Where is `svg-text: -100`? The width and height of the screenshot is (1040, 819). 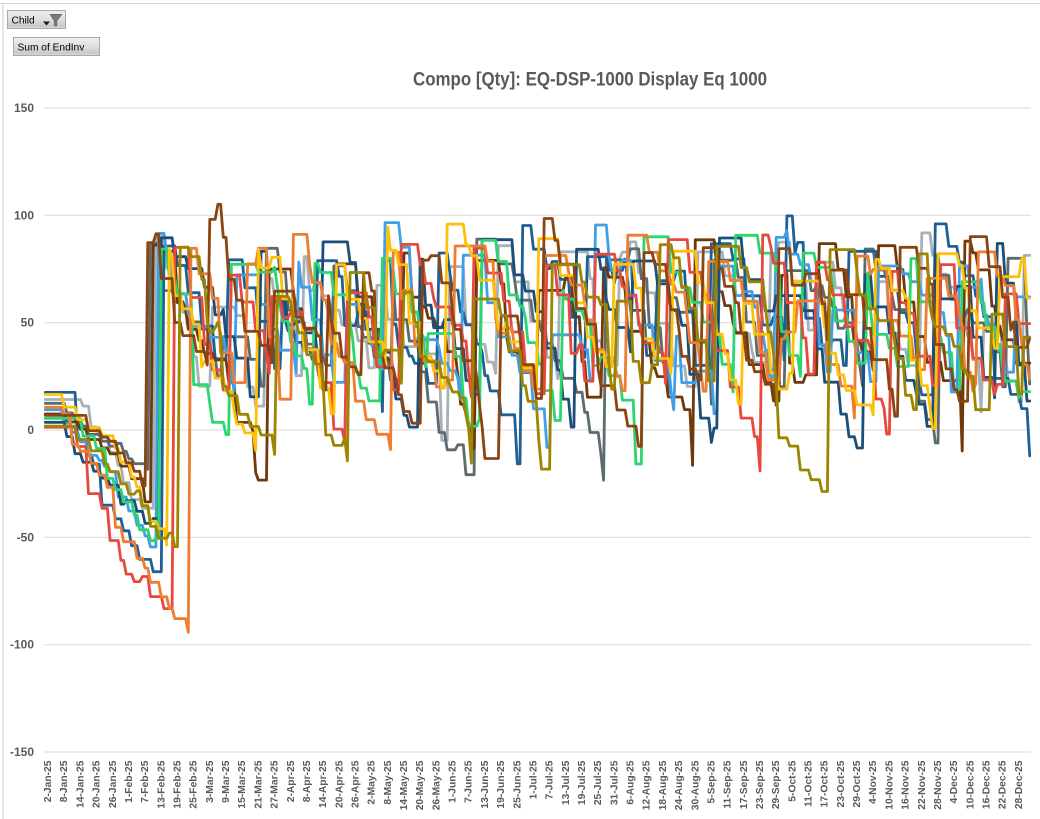 svg-text: -100 is located at coordinates (22, 645).